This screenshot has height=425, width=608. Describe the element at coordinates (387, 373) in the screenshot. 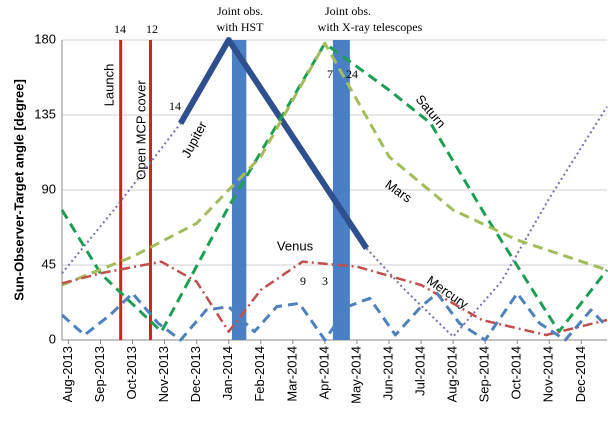

I see `x-tick-label: Jun-2014` at that location.